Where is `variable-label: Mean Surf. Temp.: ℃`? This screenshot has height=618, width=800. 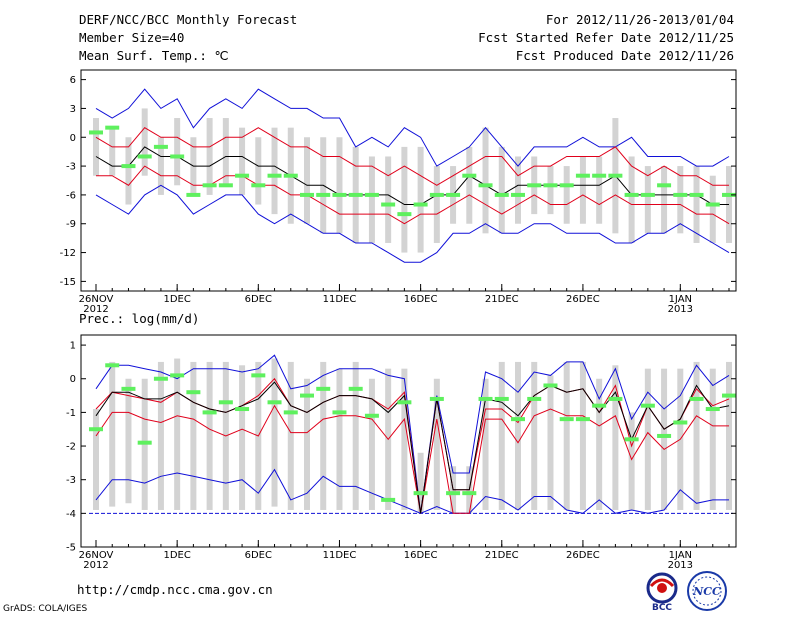
variable-label: Mean Surf. Temp.: ℃ is located at coordinates (154, 55).